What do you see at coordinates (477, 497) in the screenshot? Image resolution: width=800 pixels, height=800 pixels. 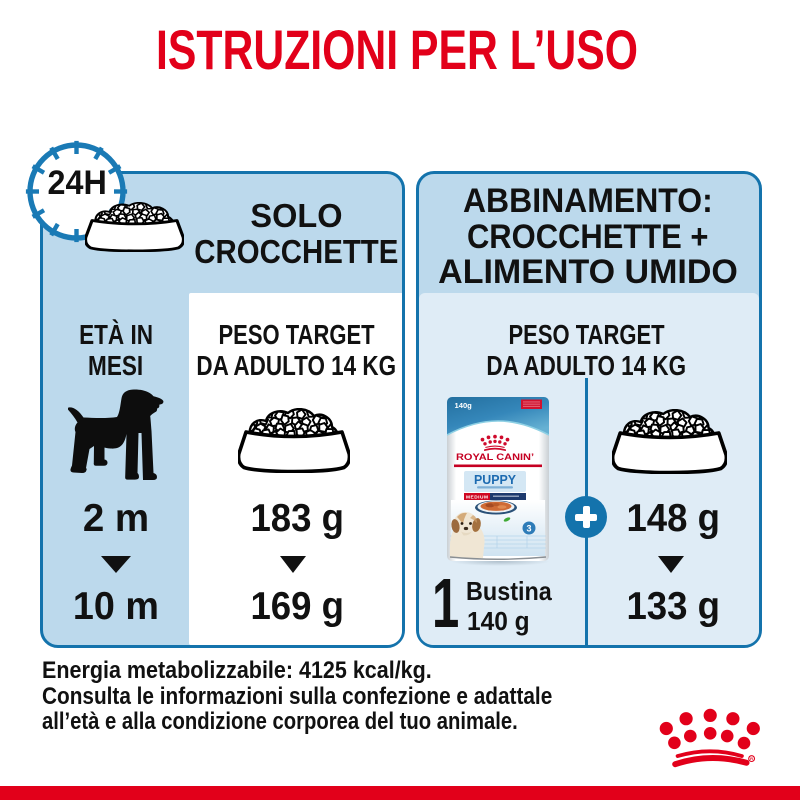 I see `svg-text: MEDIUM` at bounding box center [477, 497].